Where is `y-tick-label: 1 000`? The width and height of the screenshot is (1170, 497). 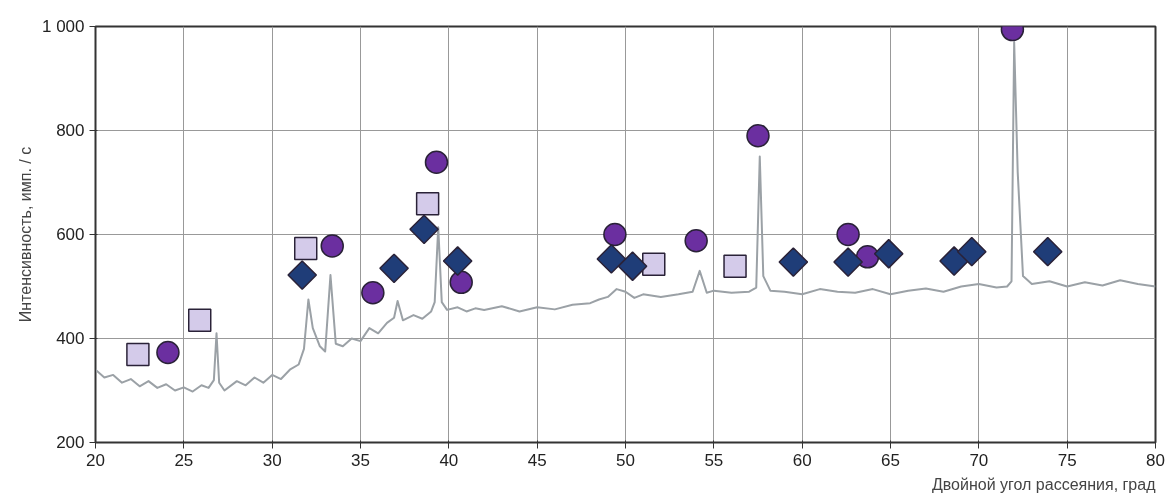 y-tick-label: 1 000 is located at coordinates (63, 26).